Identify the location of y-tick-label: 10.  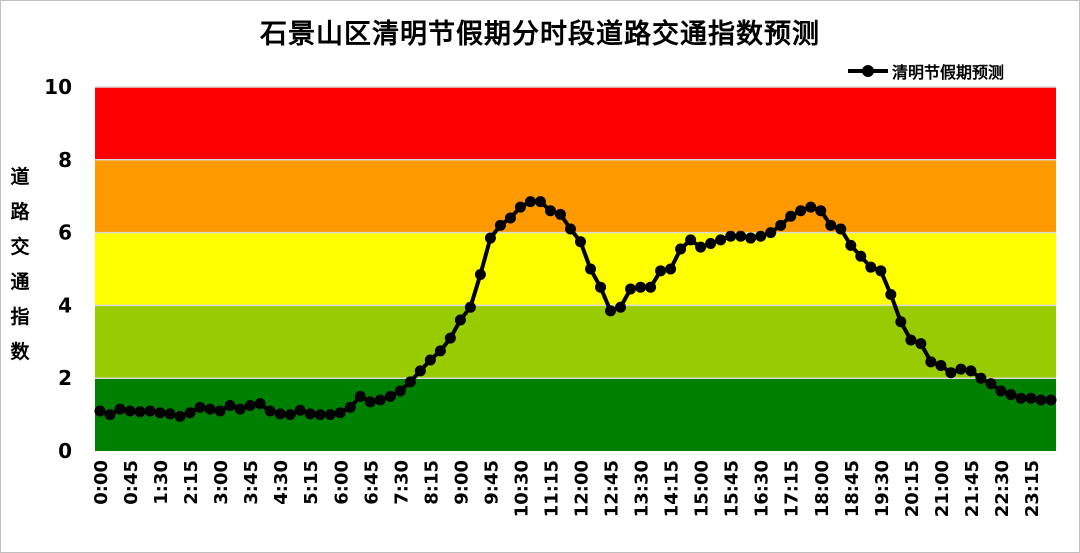
(58, 87).